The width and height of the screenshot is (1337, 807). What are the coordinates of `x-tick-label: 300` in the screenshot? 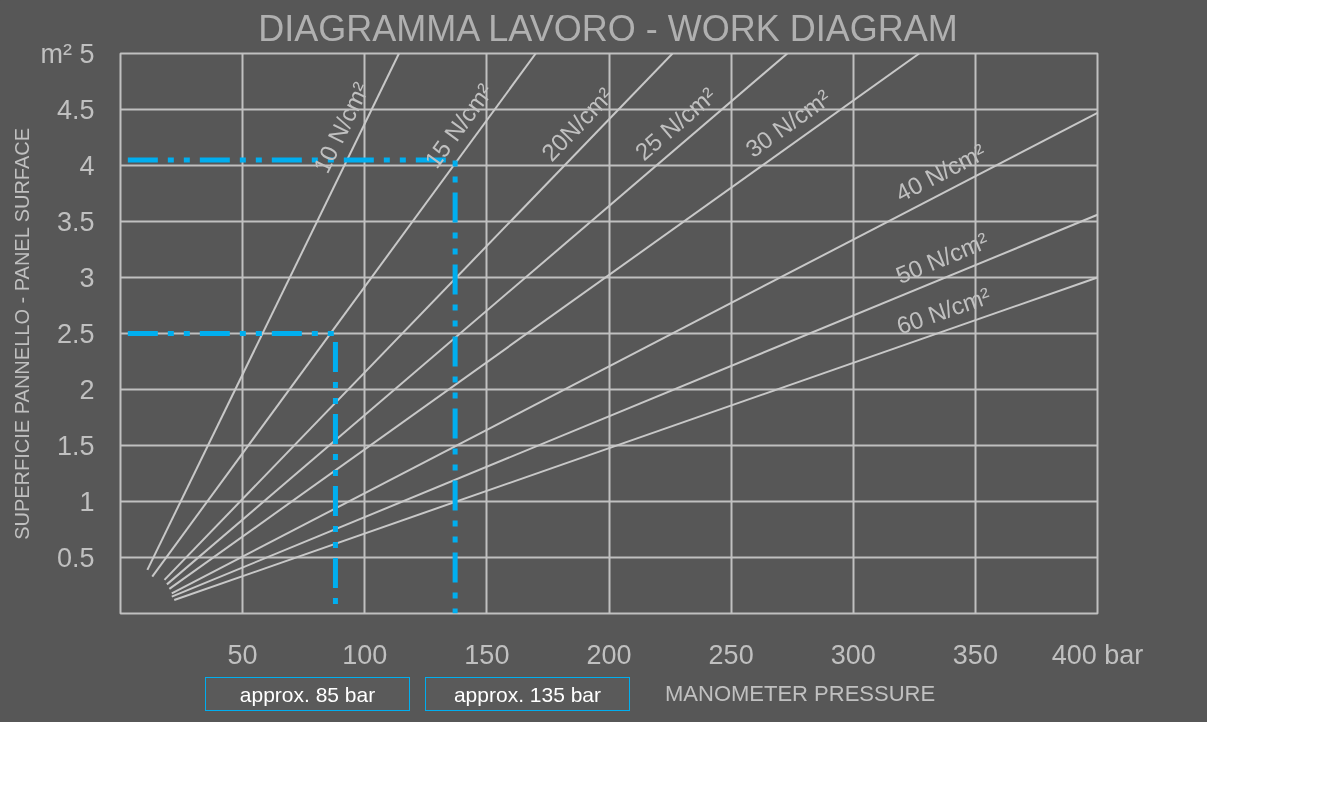 It's located at (853, 654).